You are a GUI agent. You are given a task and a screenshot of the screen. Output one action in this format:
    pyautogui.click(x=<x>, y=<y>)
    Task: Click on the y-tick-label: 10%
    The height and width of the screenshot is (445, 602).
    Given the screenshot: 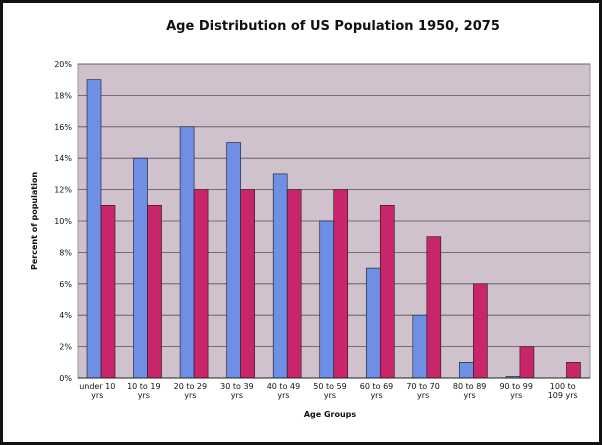 What is the action you would take?
    pyautogui.click(x=63, y=221)
    